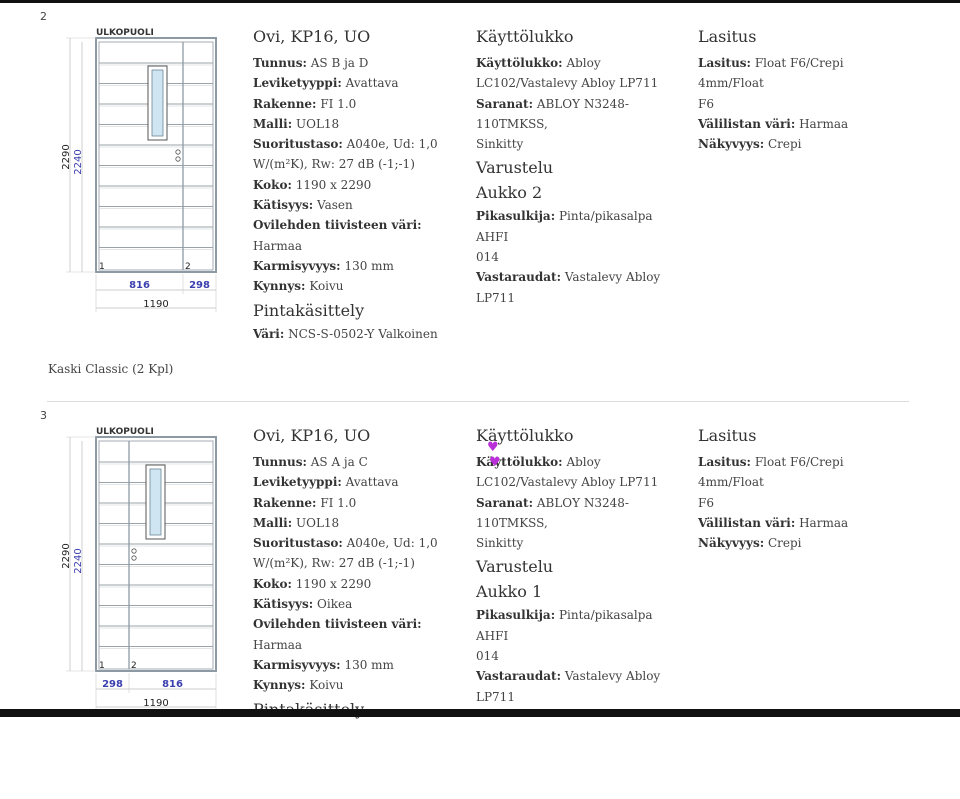 Image resolution: width=960 pixels, height=799 pixels. I want to click on door-drawing: ULKOPUOLI 1 2 2290 2240 298 816 1190, so click(139, 569).